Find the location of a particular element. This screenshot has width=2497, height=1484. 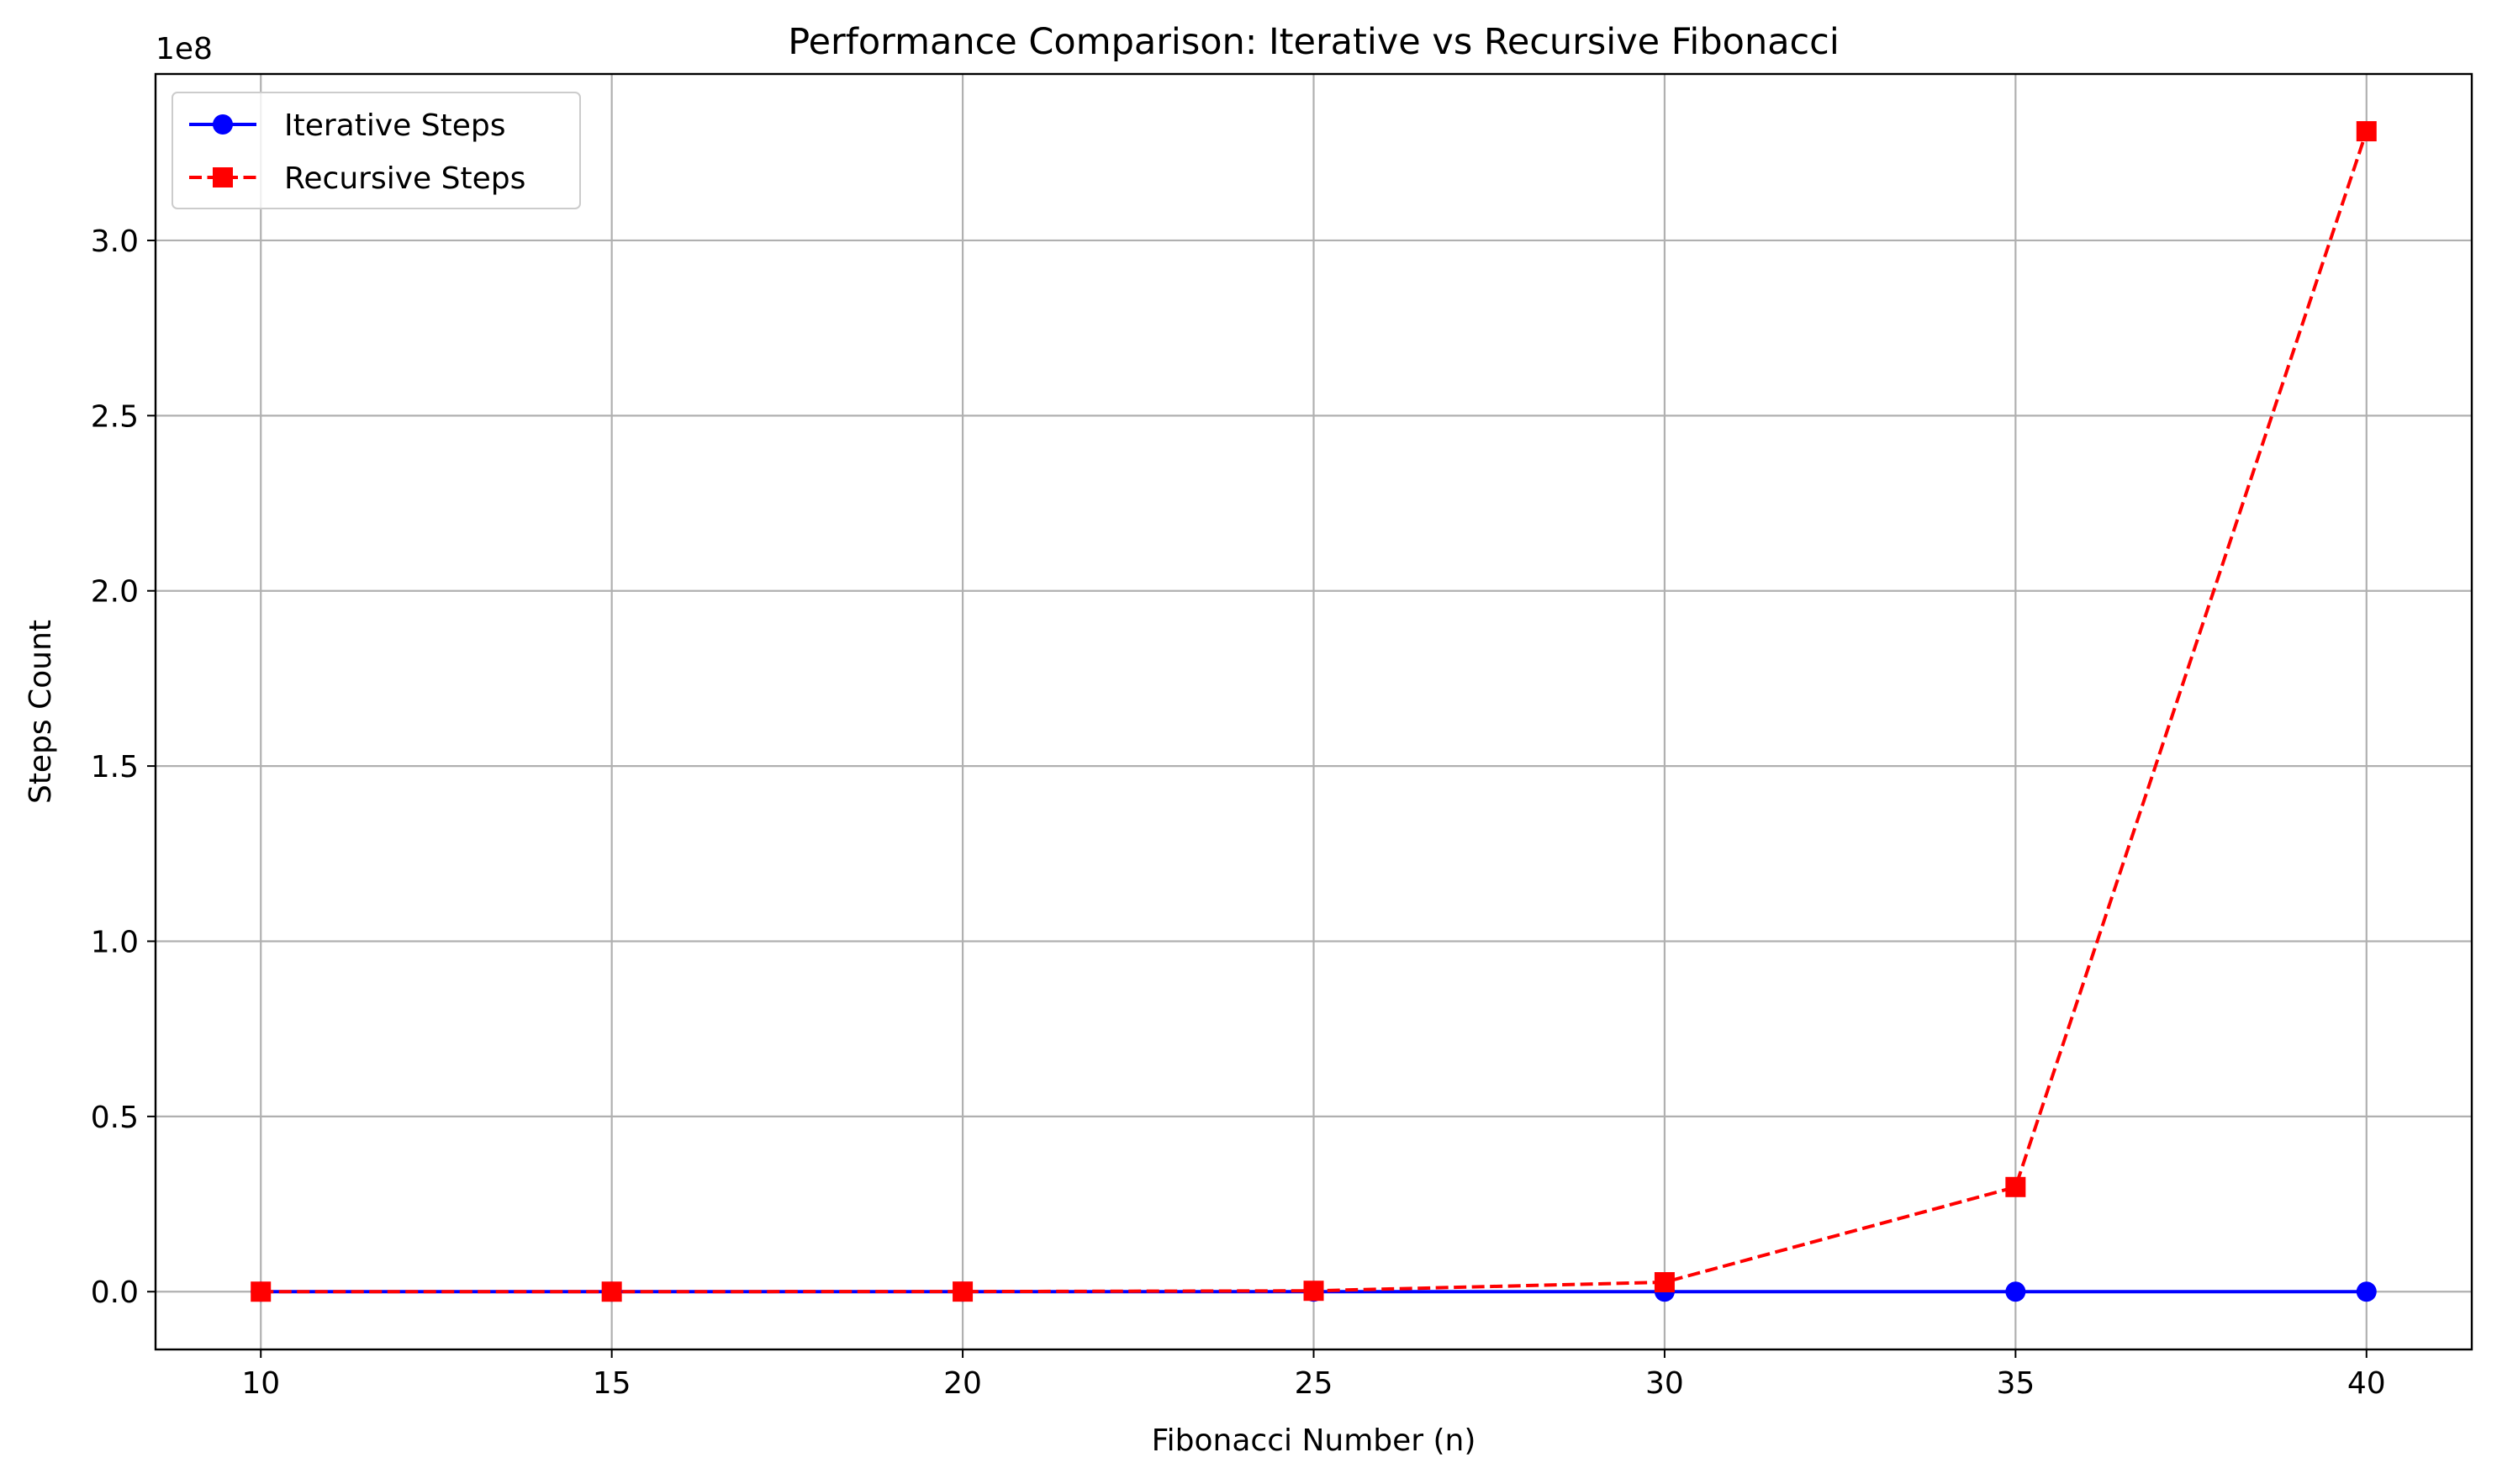

y-axis-label: Steps Count is located at coordinates (41, 712).